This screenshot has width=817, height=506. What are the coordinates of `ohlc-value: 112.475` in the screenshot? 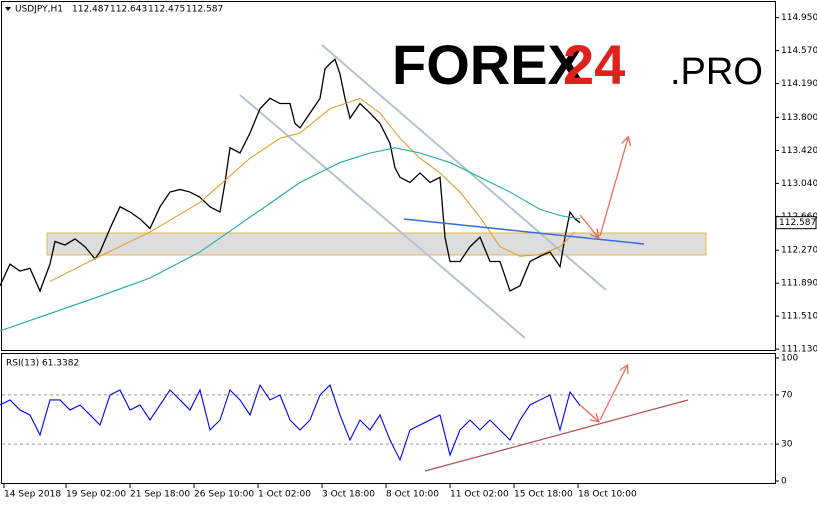 It's located at (166, 10).